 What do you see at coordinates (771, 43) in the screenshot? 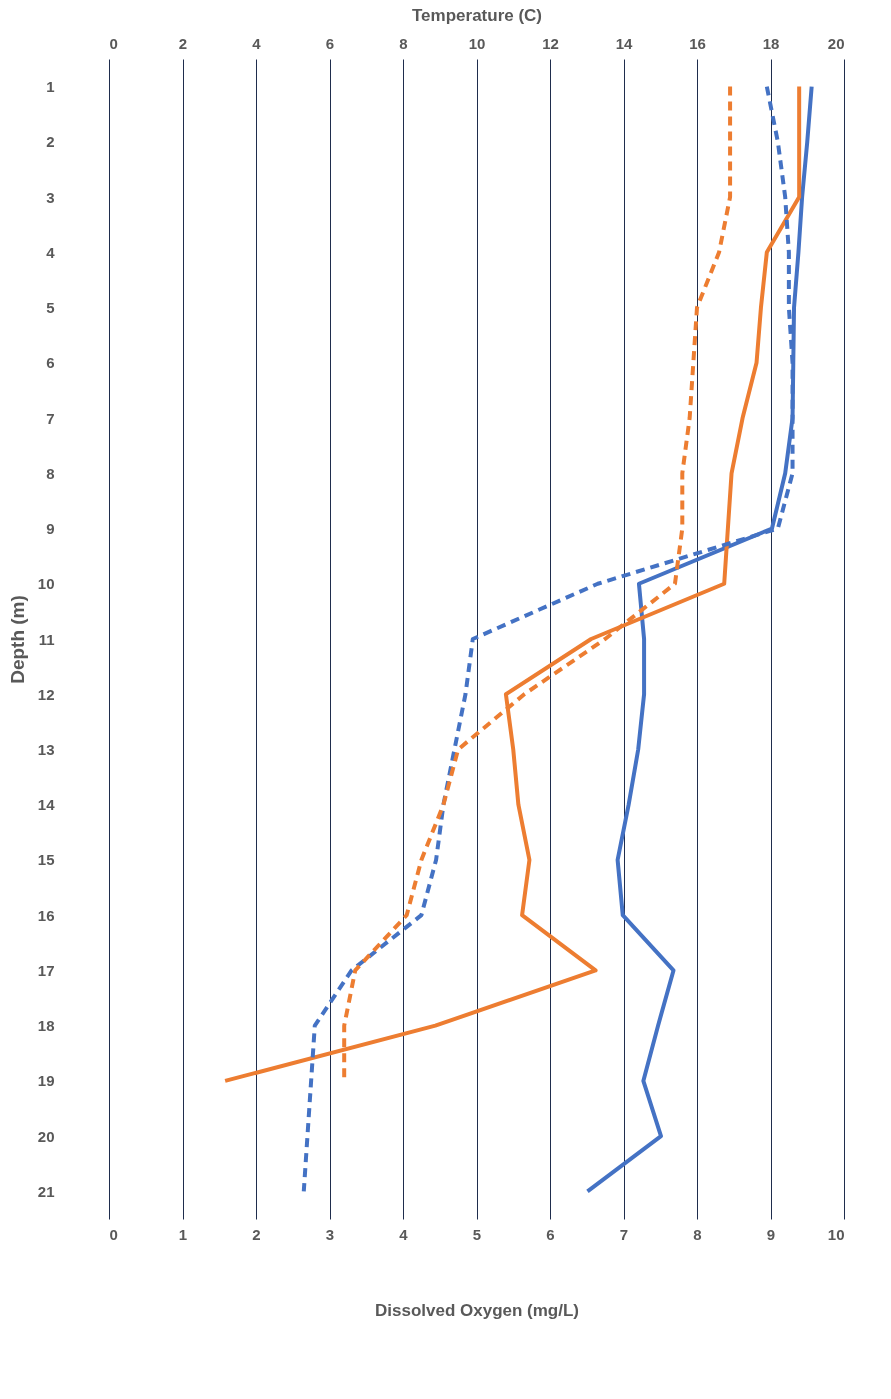
I see `x2-tick-label: 18` at bounding box center [771, 43].